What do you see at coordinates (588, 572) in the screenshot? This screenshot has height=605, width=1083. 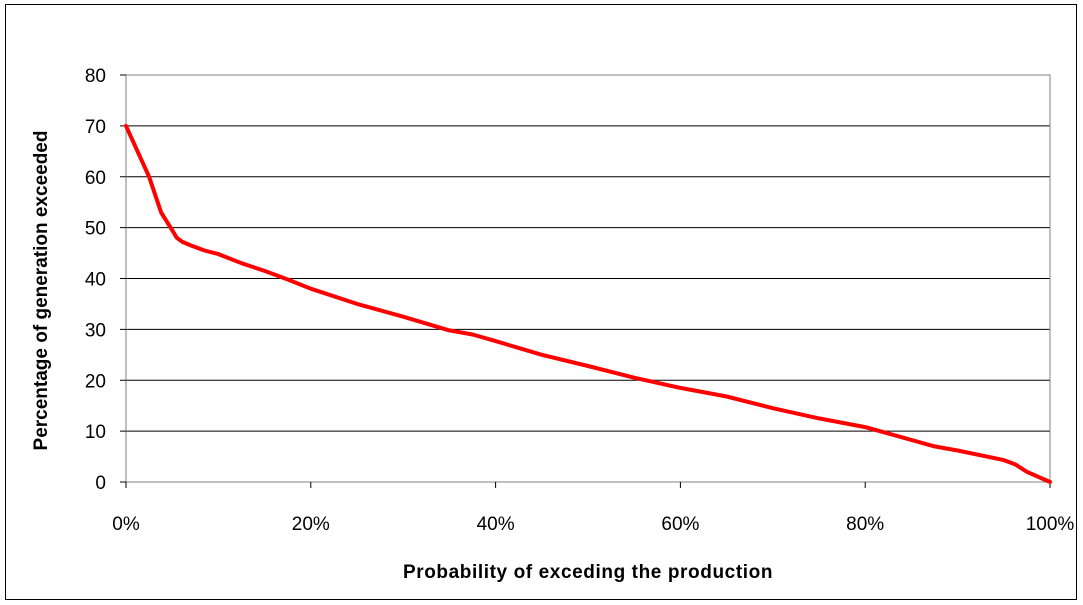 I see `x-axis-title: Probability of exceding the production` at bounding box center [588, 572].